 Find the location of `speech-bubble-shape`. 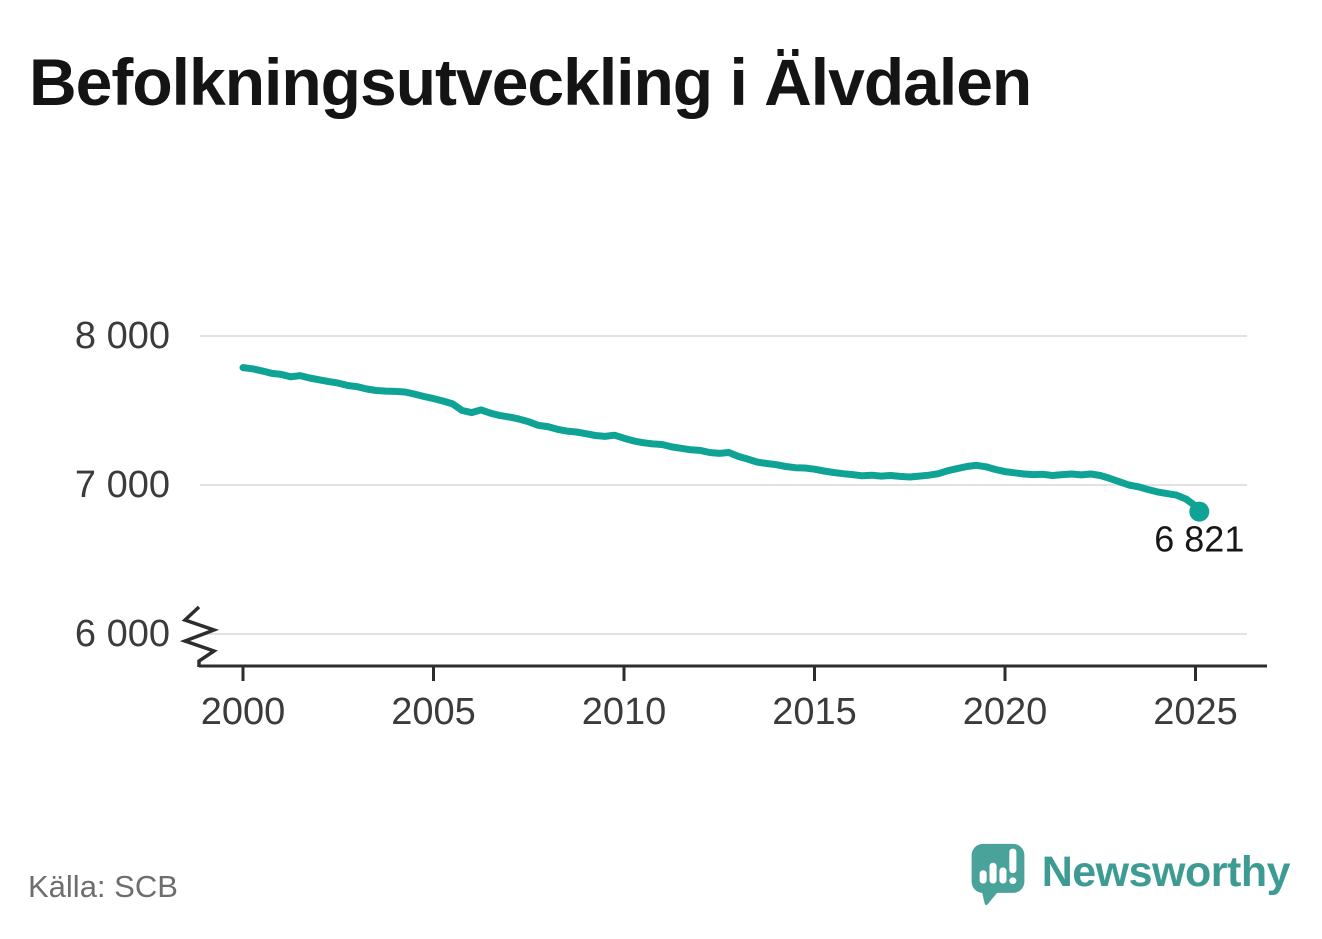

speech-bubble-shape is located at coordinates (998, 874).